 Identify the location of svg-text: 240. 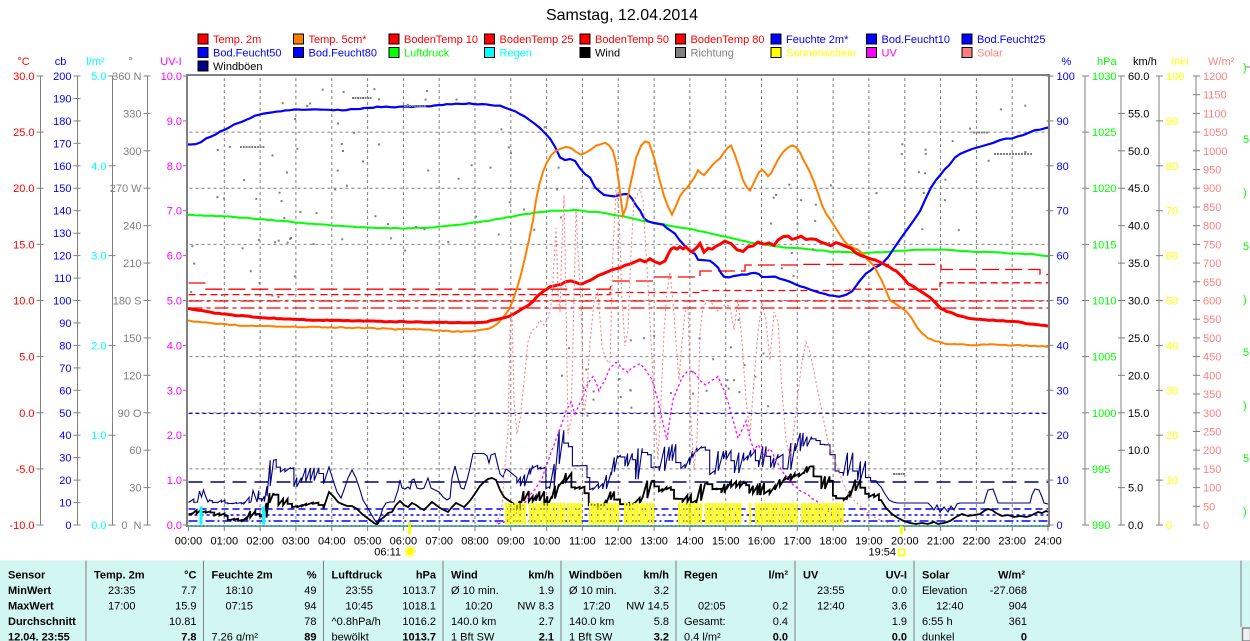
(132, 227).